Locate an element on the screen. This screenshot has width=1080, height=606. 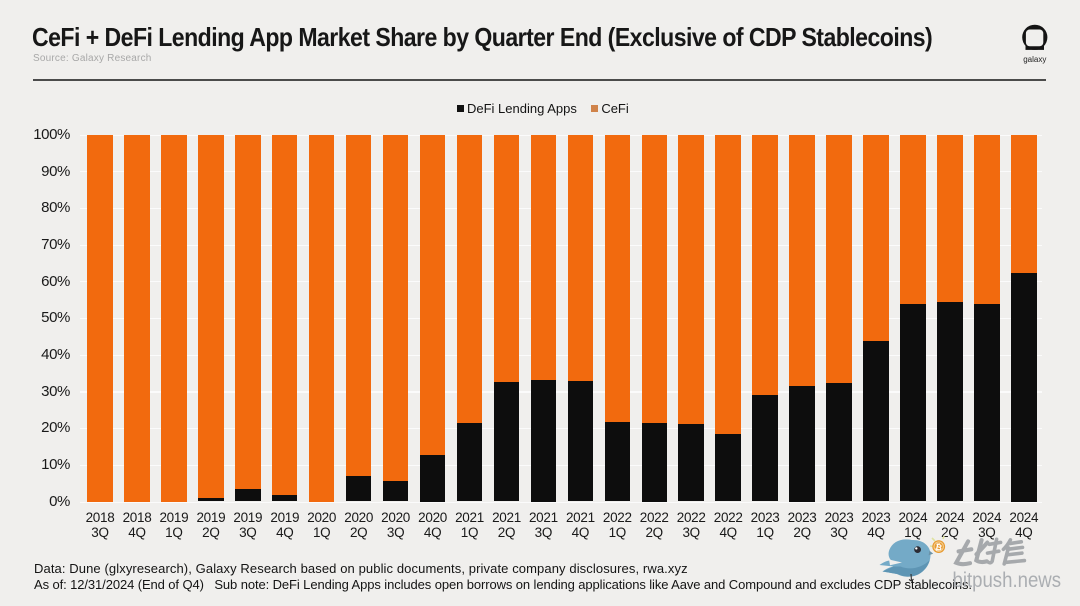
svg-text: bitpush.news is located at coordinates (1007, 580).